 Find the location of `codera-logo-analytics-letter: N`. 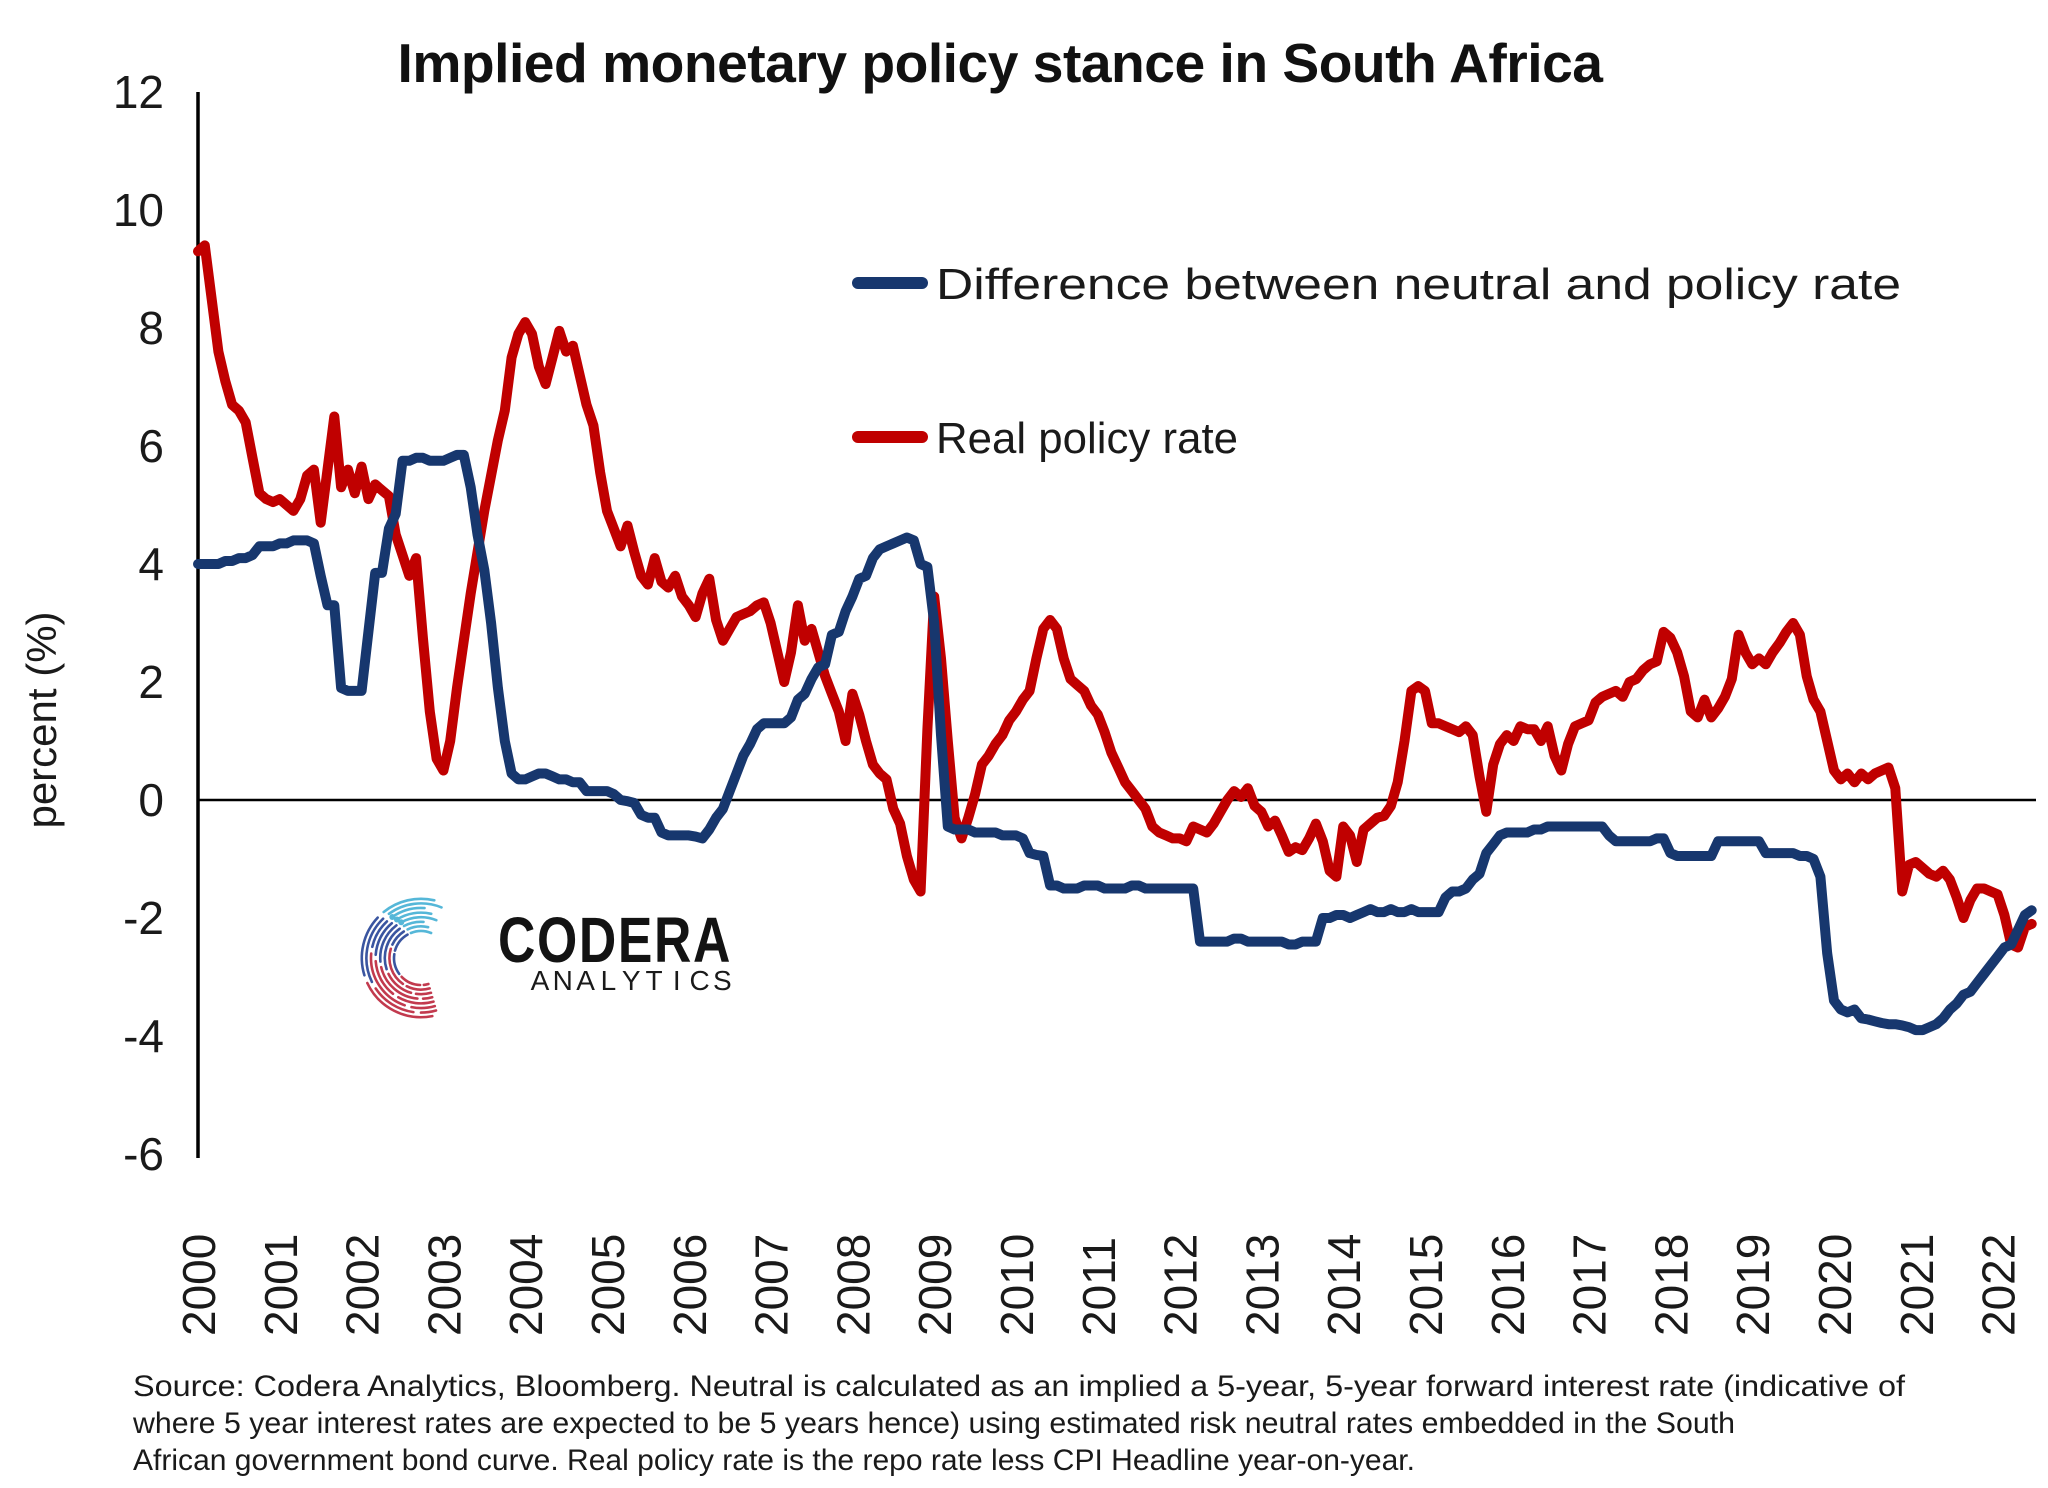

codera-logo-analytics-letter: N is located at coordinates (563, 980).